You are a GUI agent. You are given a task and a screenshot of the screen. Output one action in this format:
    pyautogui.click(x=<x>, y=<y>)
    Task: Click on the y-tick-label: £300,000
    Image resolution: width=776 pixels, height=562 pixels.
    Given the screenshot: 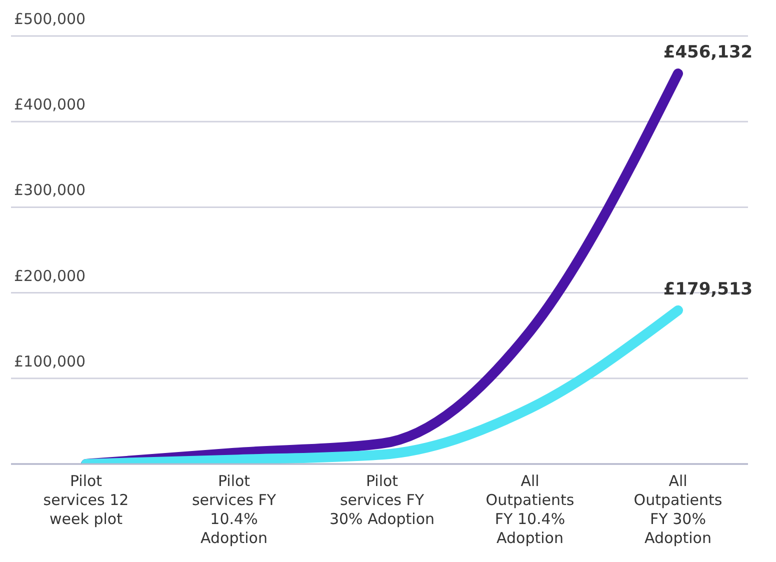 What is the action you would take?
    pyautogui.click(x=50, y=190)
    